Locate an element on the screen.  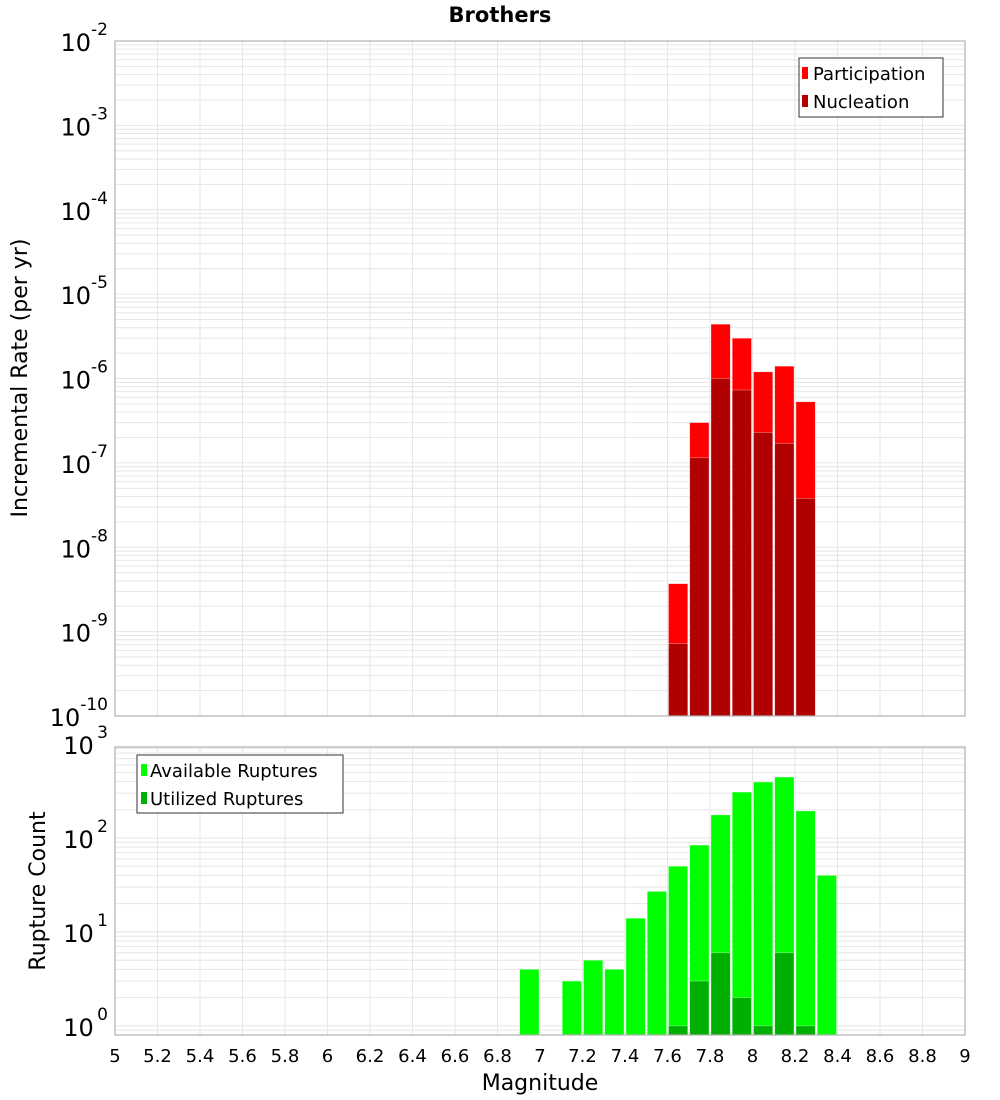
top-y-tick-label: 10⁻⁴ is located at coordinates (85, 207).